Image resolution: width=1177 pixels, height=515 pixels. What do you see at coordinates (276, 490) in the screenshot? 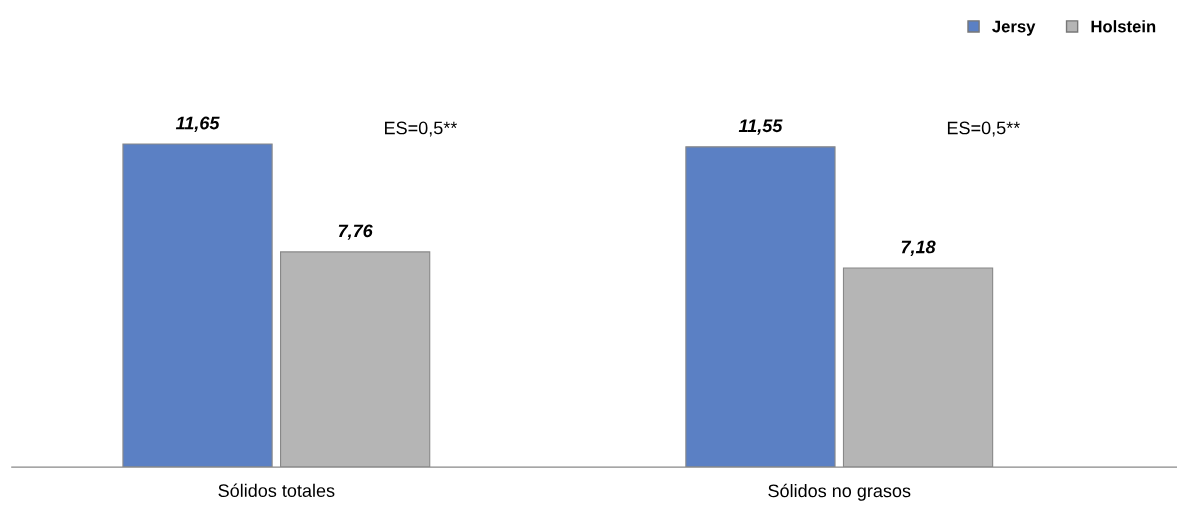
I see `x-tick-label: Sólidos totales` at bounding box center [276, 490].